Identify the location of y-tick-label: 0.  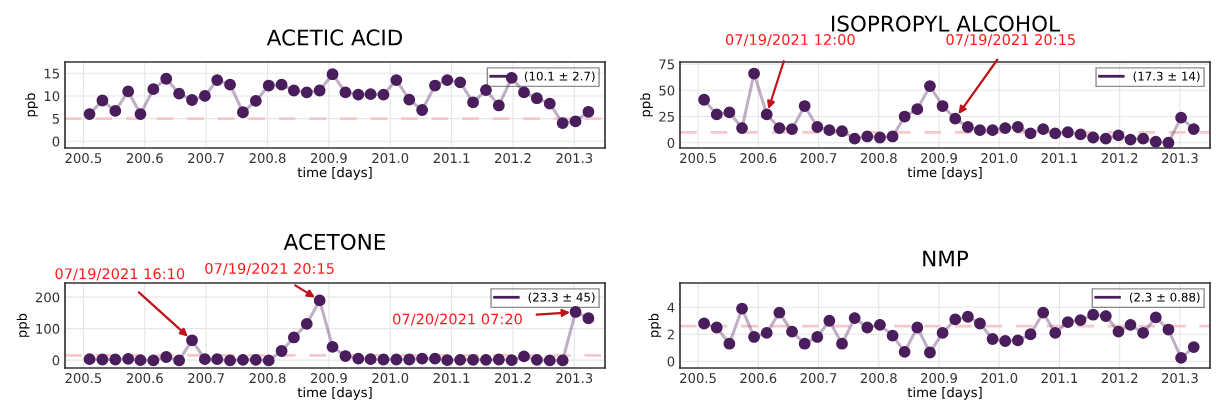
(671, 142).